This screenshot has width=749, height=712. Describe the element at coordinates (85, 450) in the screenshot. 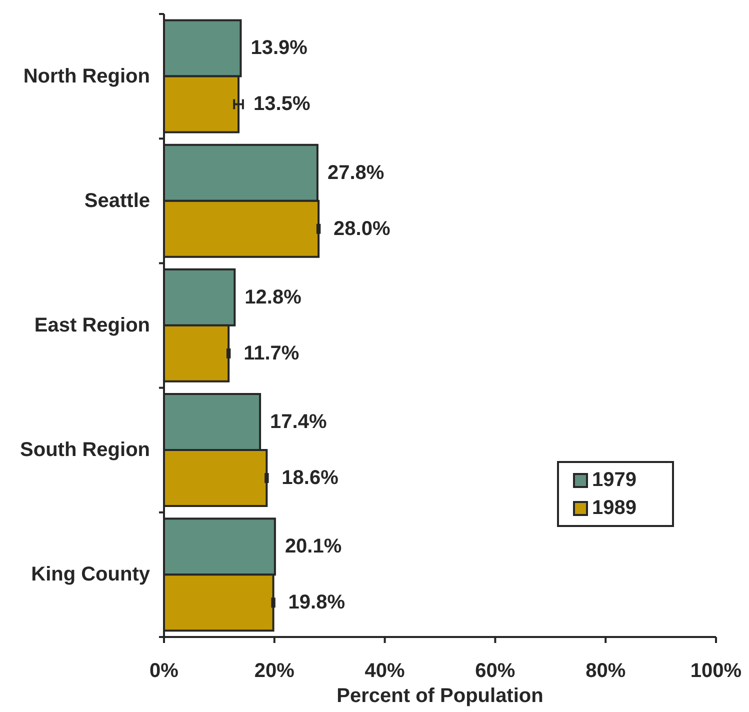

I see `y-tick-label: South Region` at that location.